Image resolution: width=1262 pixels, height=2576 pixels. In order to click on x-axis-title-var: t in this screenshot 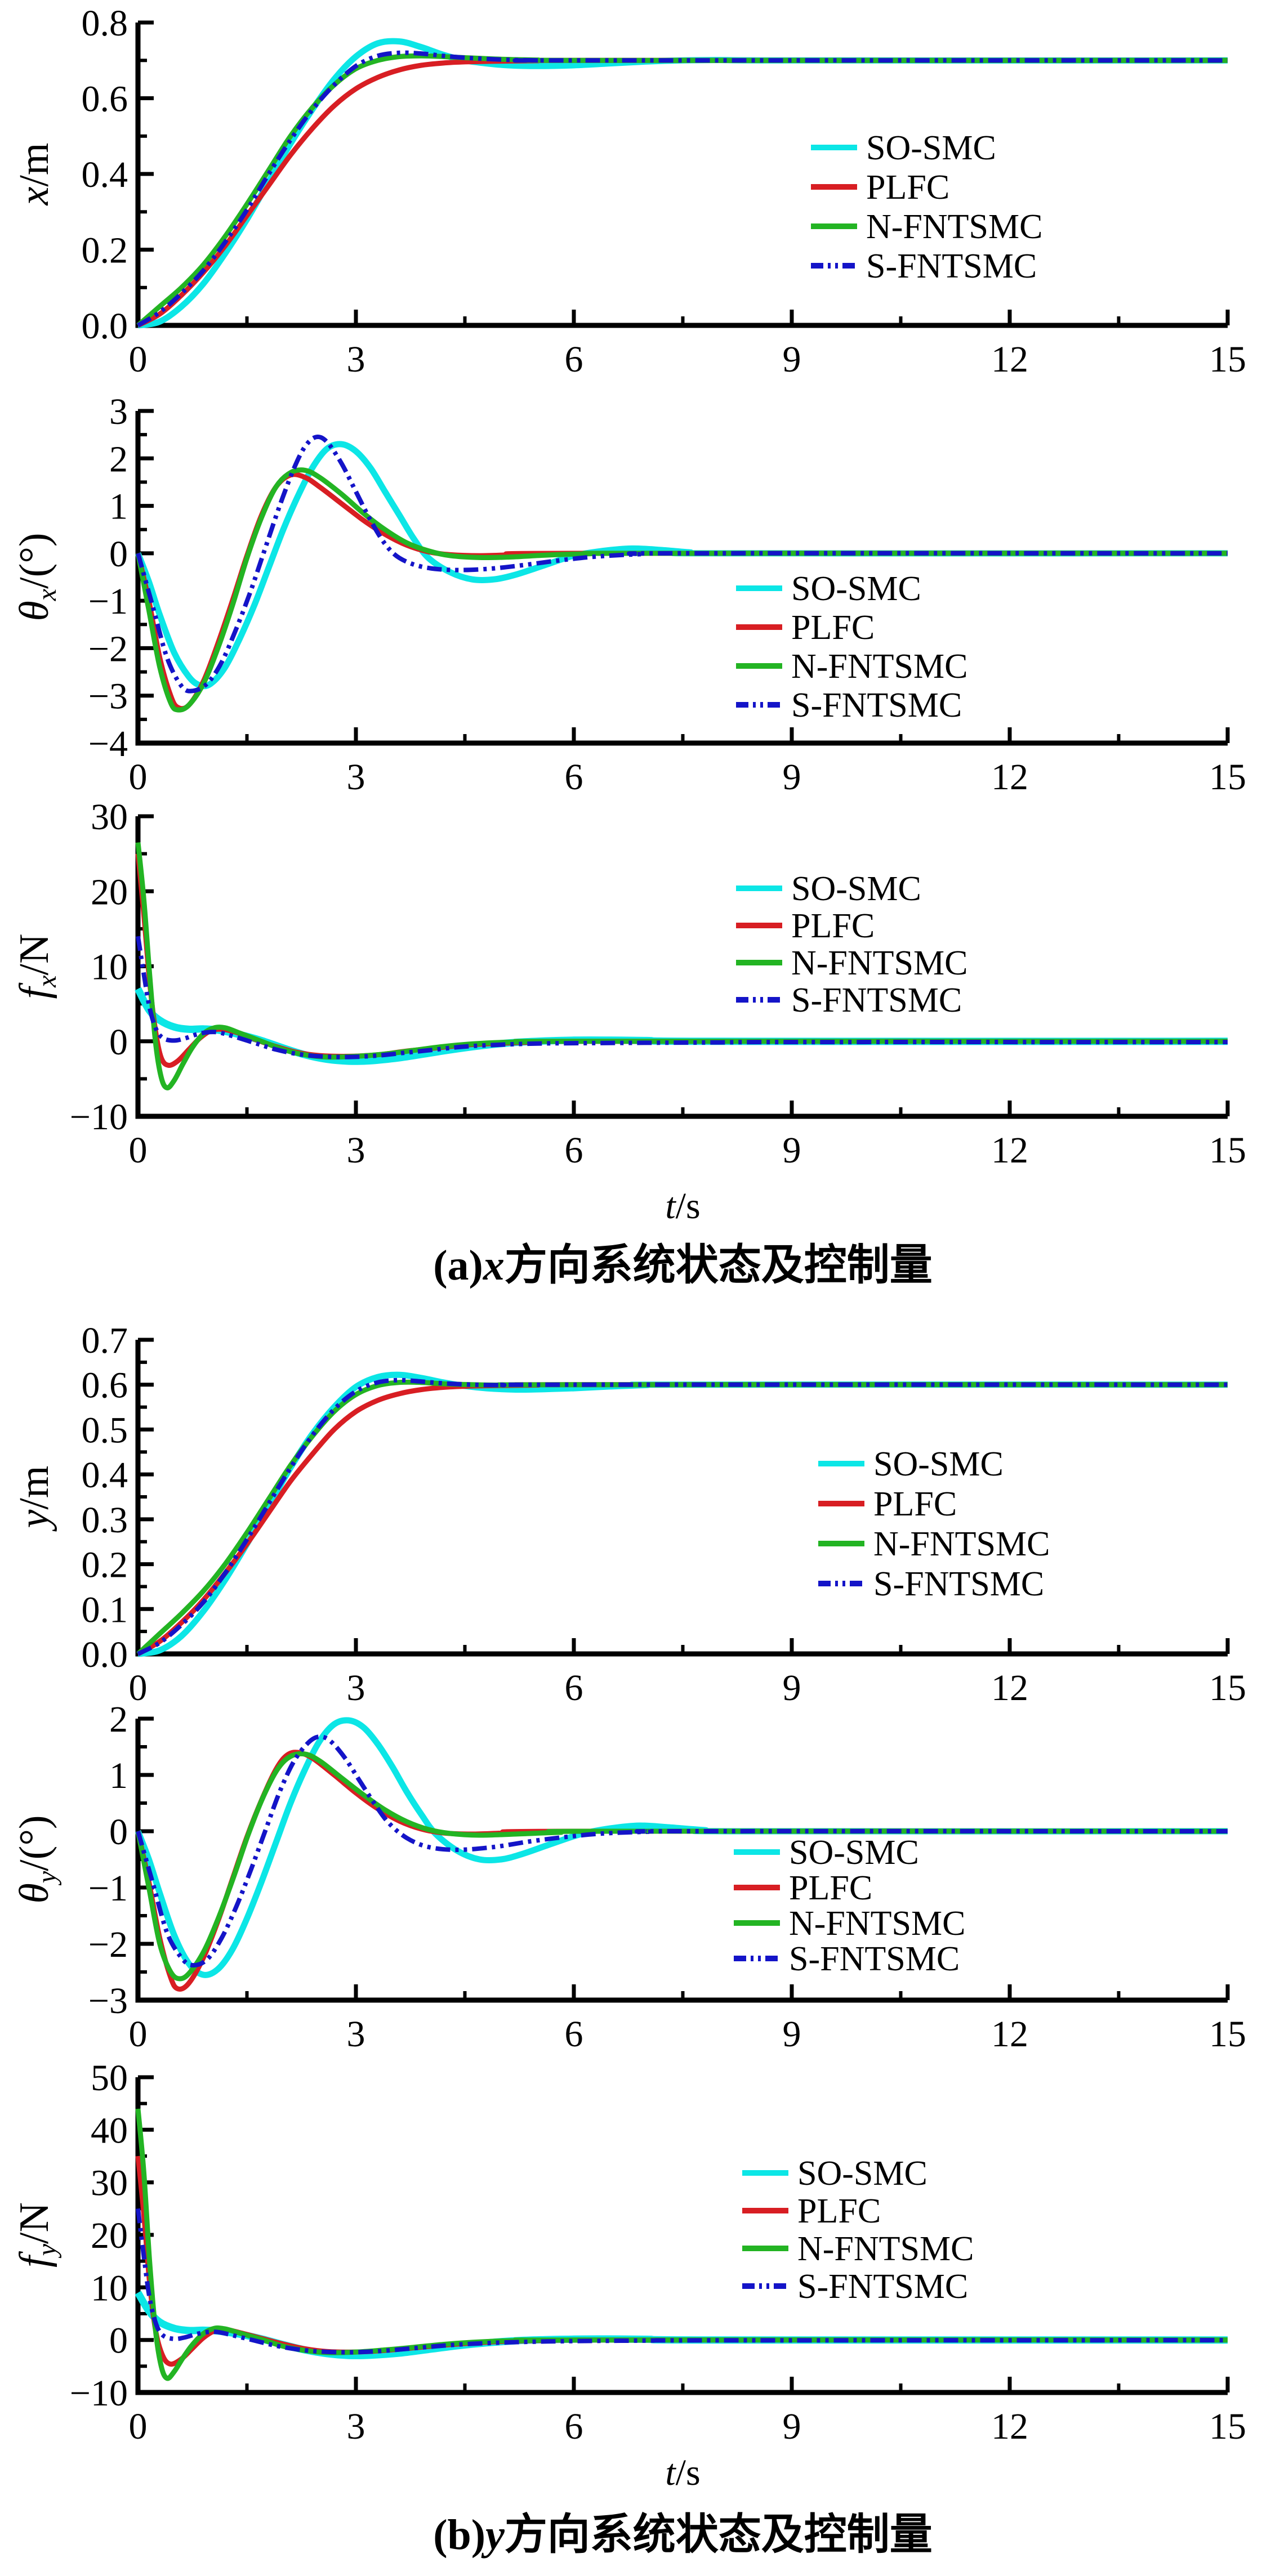, I will do `click(670, 1206)`.